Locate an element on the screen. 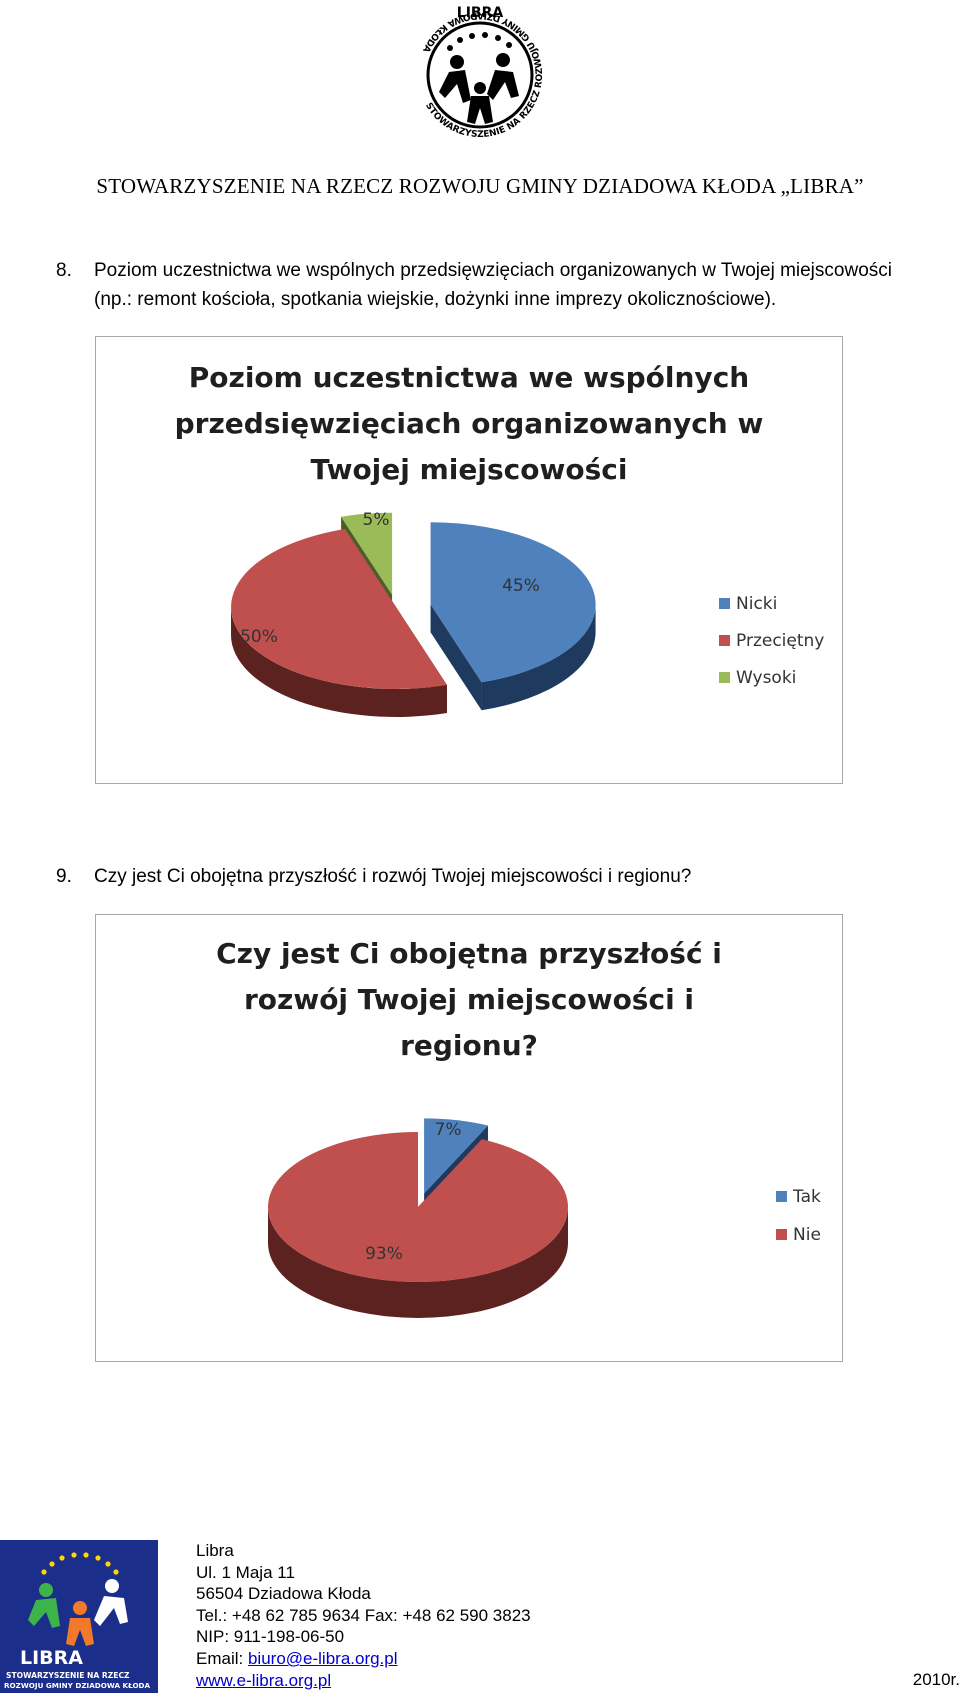 The height and width of the screenshot is (1698, 960). footer-website-link: www.e-libra.org.pl is located at coordinates (264, 1680).